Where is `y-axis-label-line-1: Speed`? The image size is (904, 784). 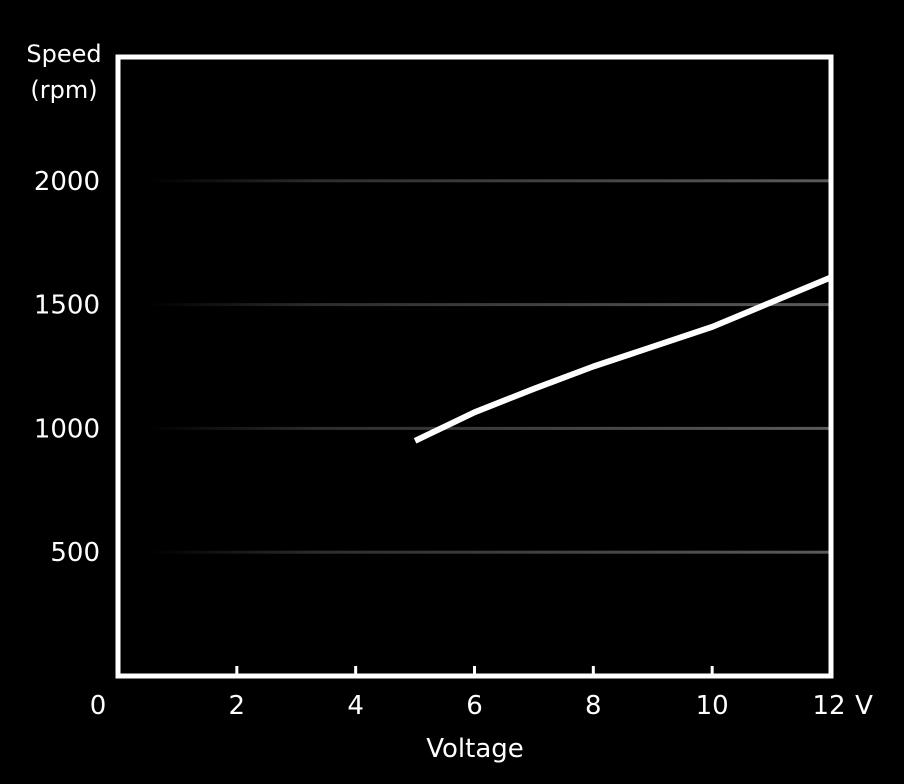
y-axis-label-line-1: Speed is located at coordinates (63, 54).